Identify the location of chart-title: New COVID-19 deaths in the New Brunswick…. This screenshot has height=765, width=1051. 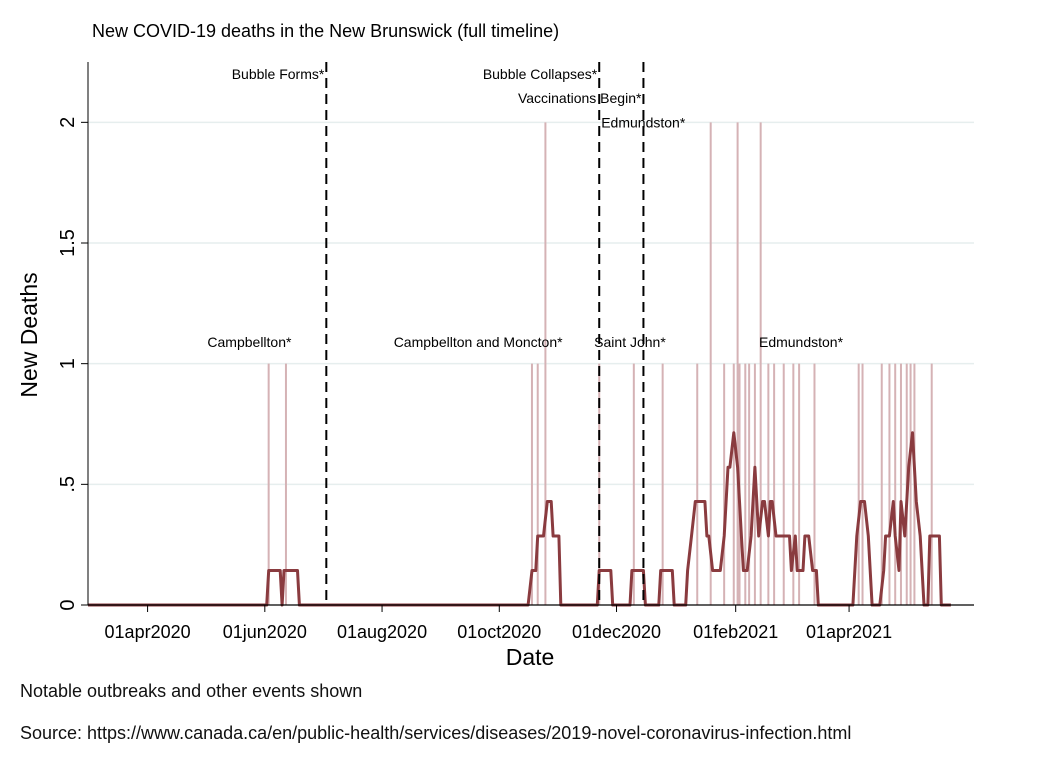
(325, 31).